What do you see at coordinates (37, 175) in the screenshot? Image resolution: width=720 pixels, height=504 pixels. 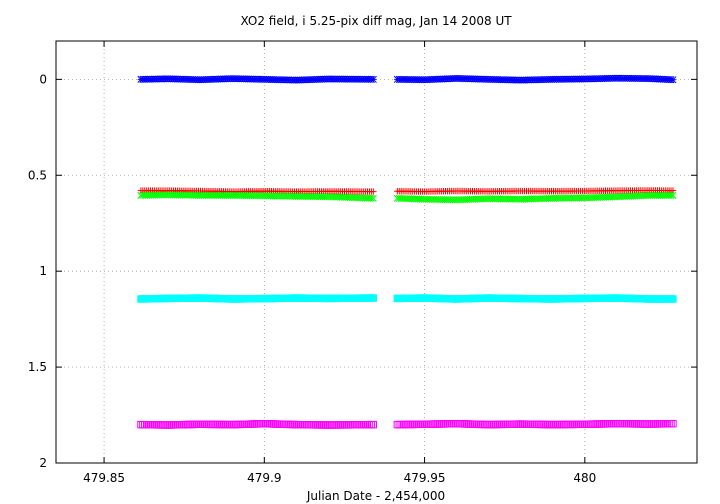 I see `y-tick-label: 0.5` at bounding box center [37, 175].